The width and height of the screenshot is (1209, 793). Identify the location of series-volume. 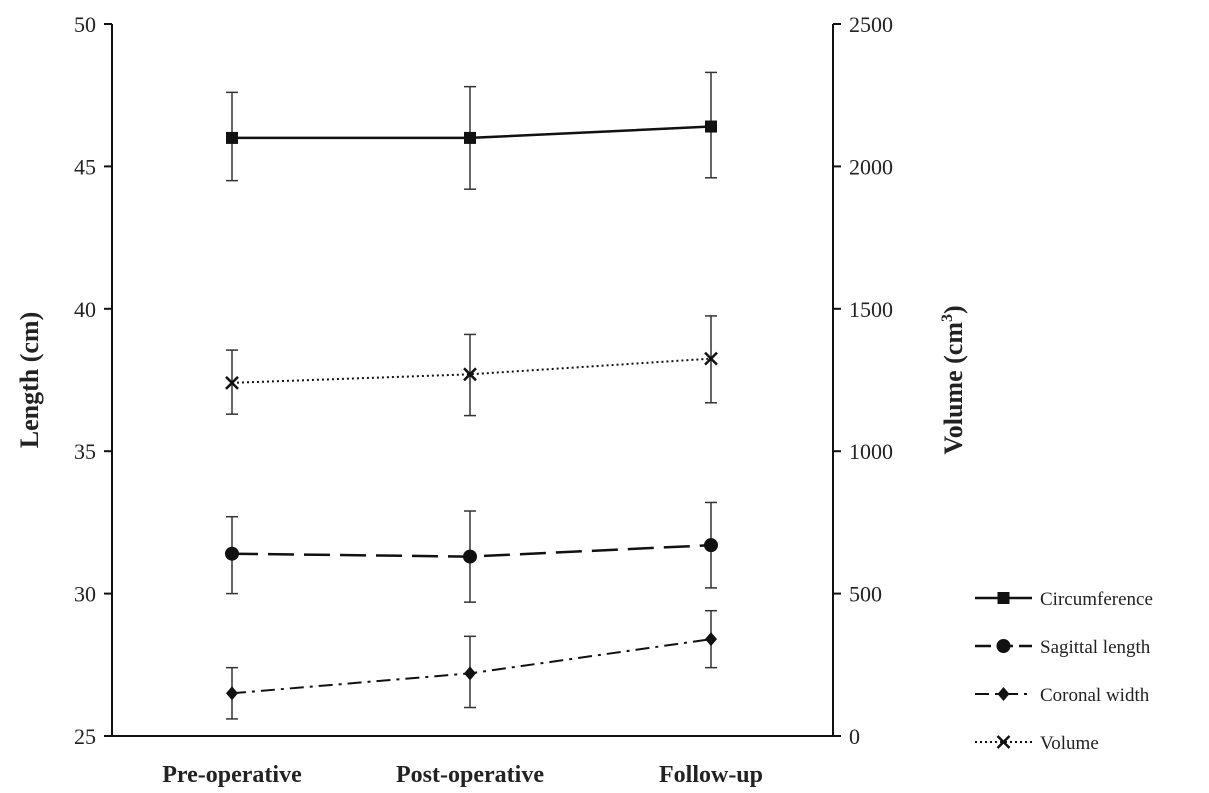
(471, 366).